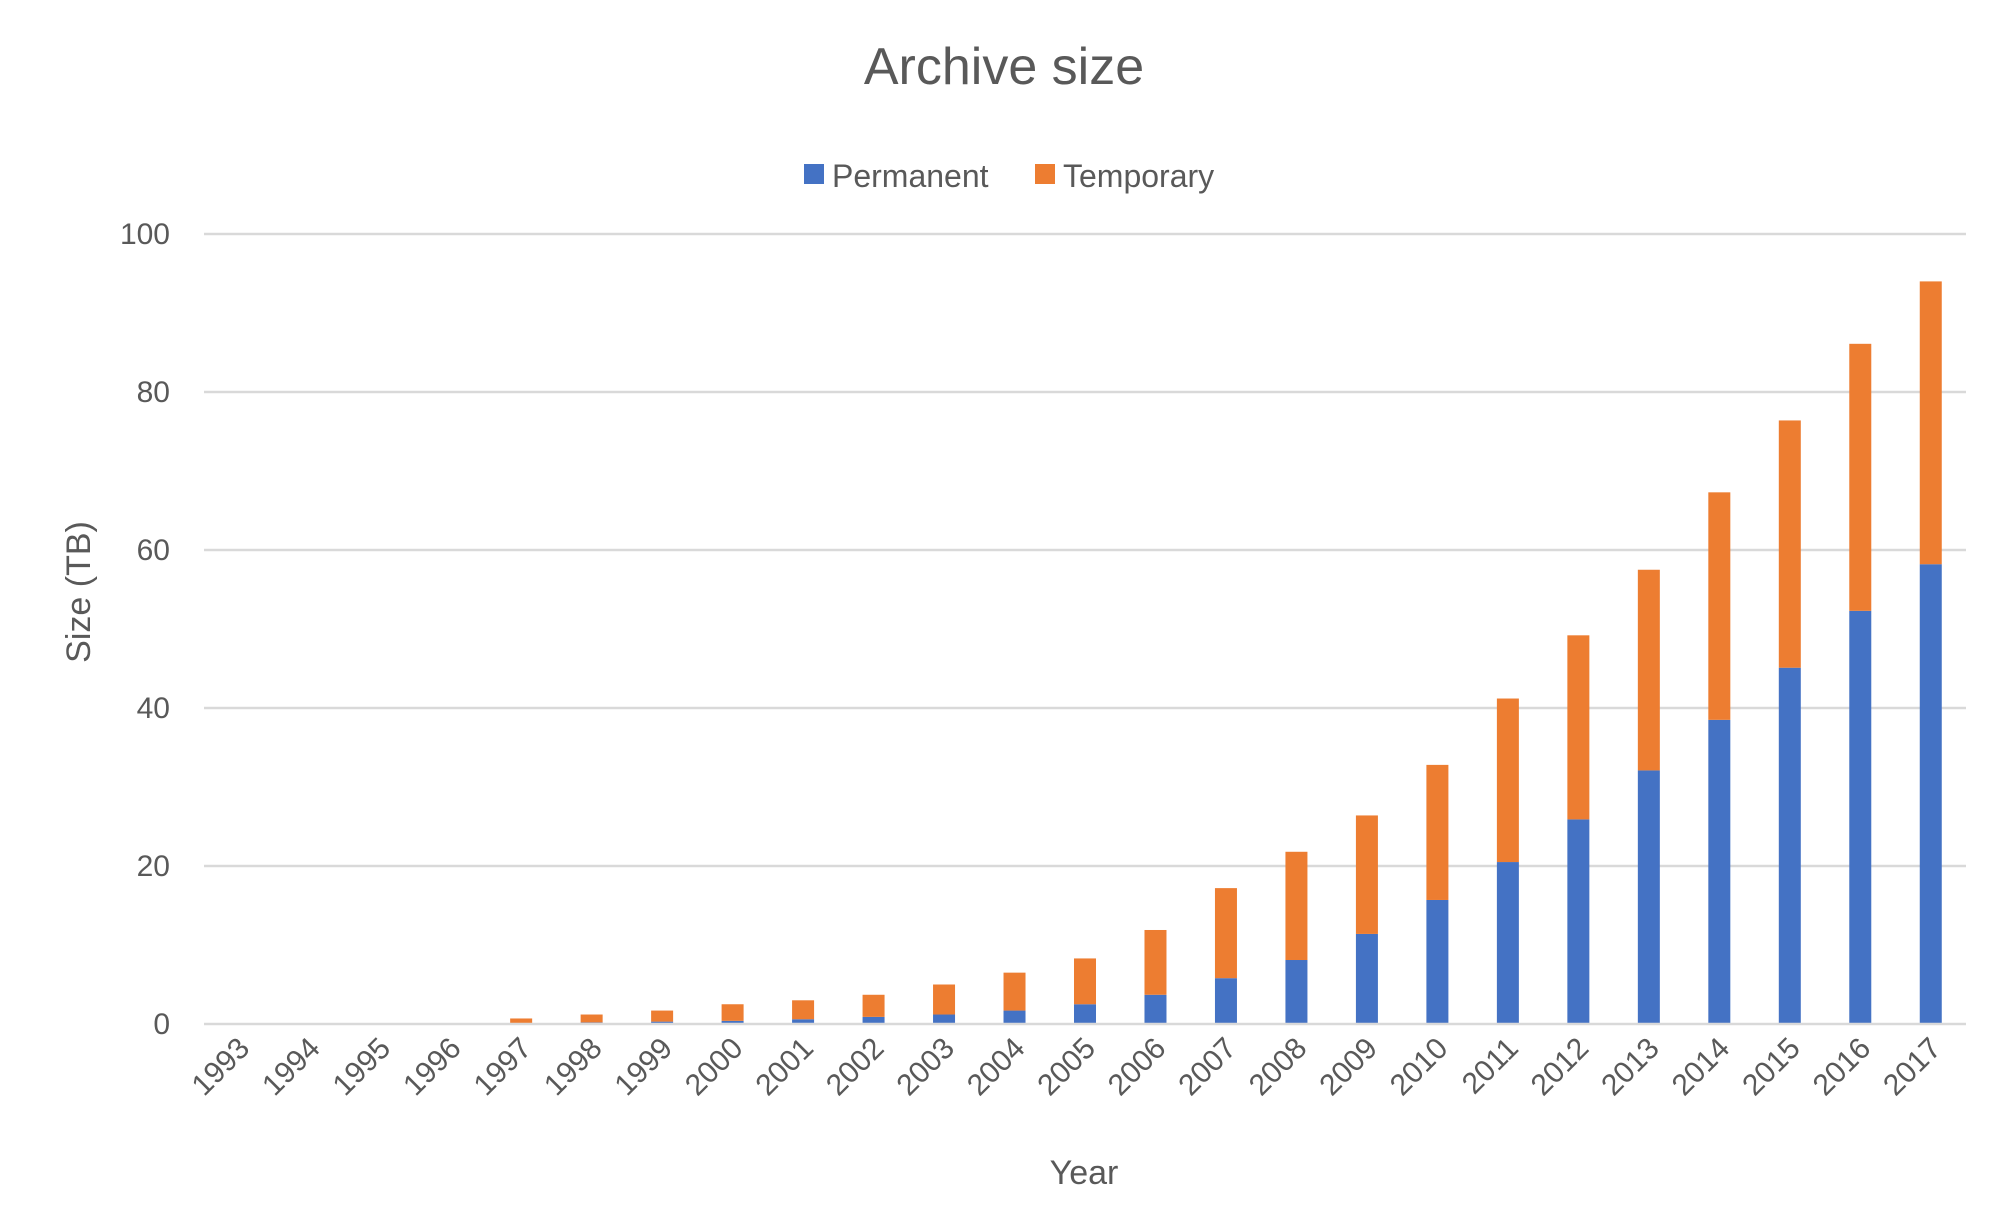 The image size is (1996, 1230). I want to click on legend-swatch-temporary, so click(1045, 174).